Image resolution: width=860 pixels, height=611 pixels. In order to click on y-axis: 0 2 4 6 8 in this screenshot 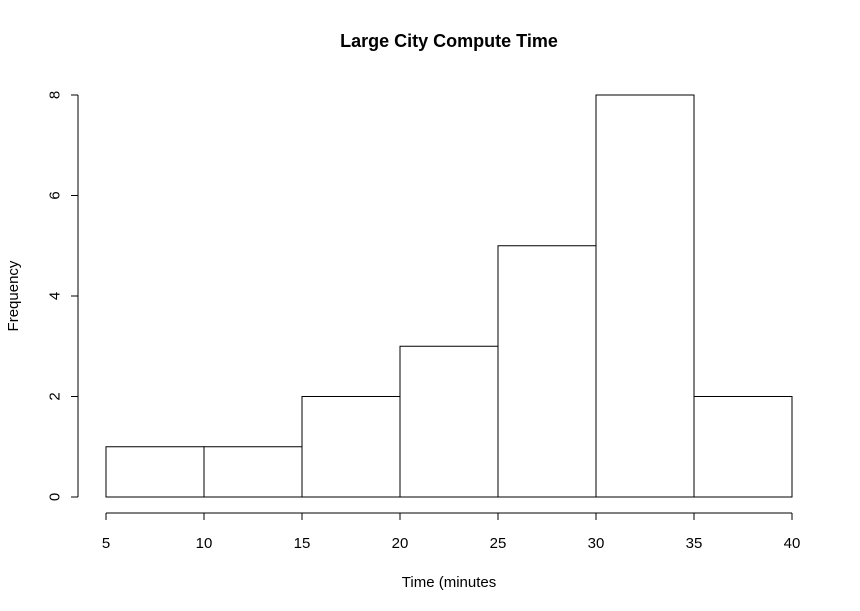, I will do `click(63, 296)`.